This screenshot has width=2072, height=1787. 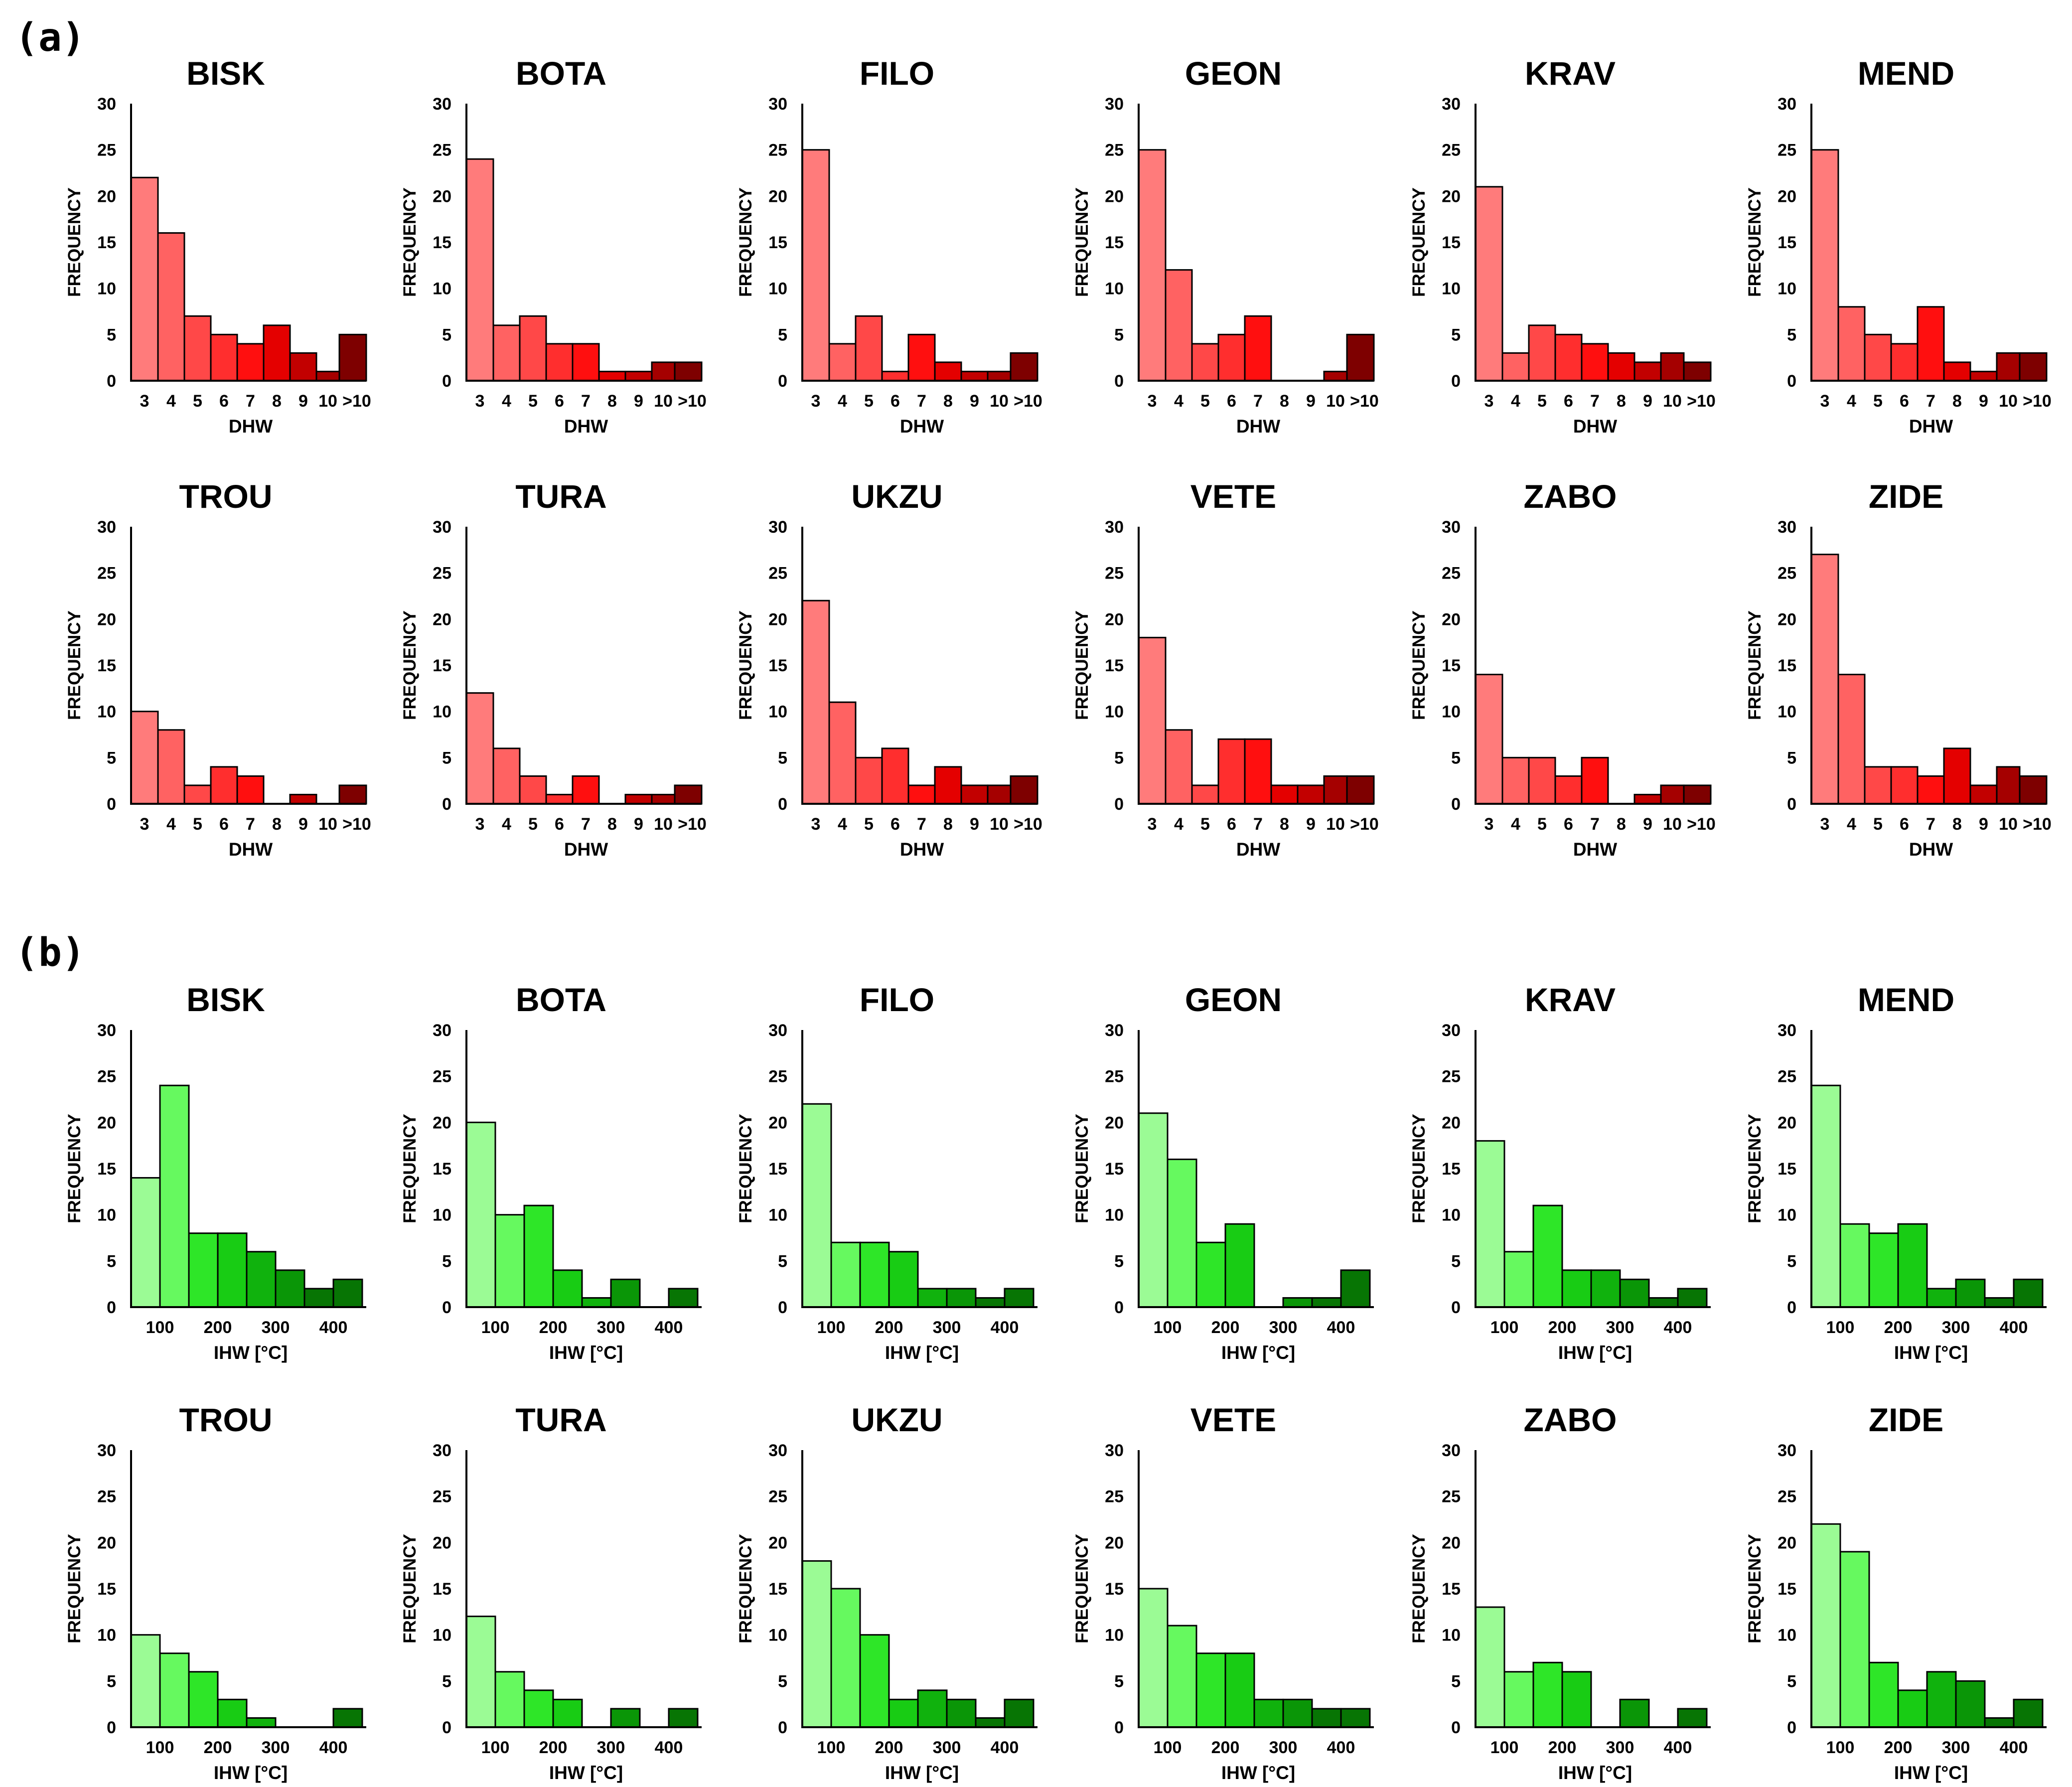 What do you see at coordinates (1906, 1419) in the screenshot?
I see `chart-title: ZIDE` at bounding box center [1906, 1419].